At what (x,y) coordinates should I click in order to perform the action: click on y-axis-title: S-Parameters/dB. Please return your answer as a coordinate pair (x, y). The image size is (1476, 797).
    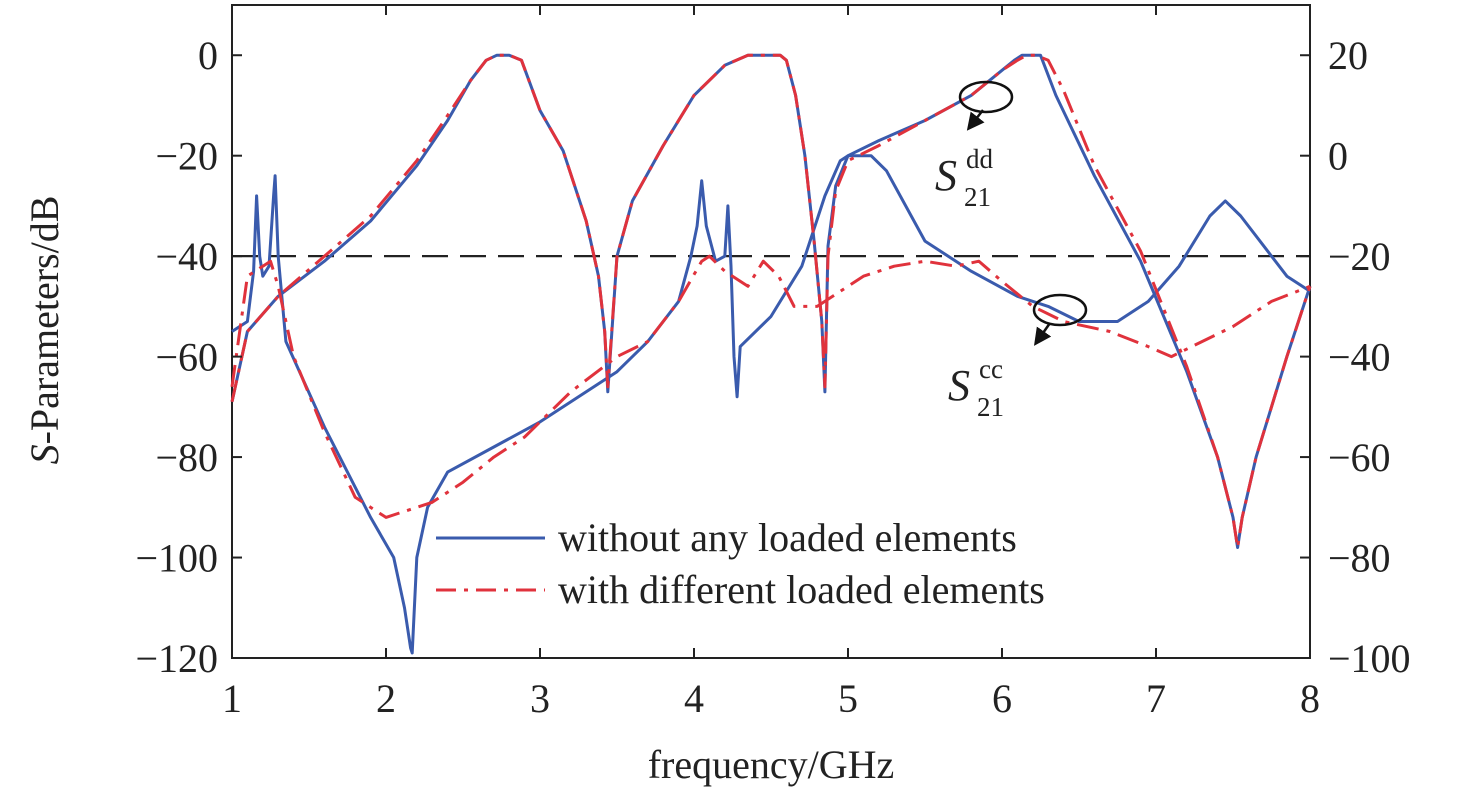
    Looking at the image, I should click on (44, 330).